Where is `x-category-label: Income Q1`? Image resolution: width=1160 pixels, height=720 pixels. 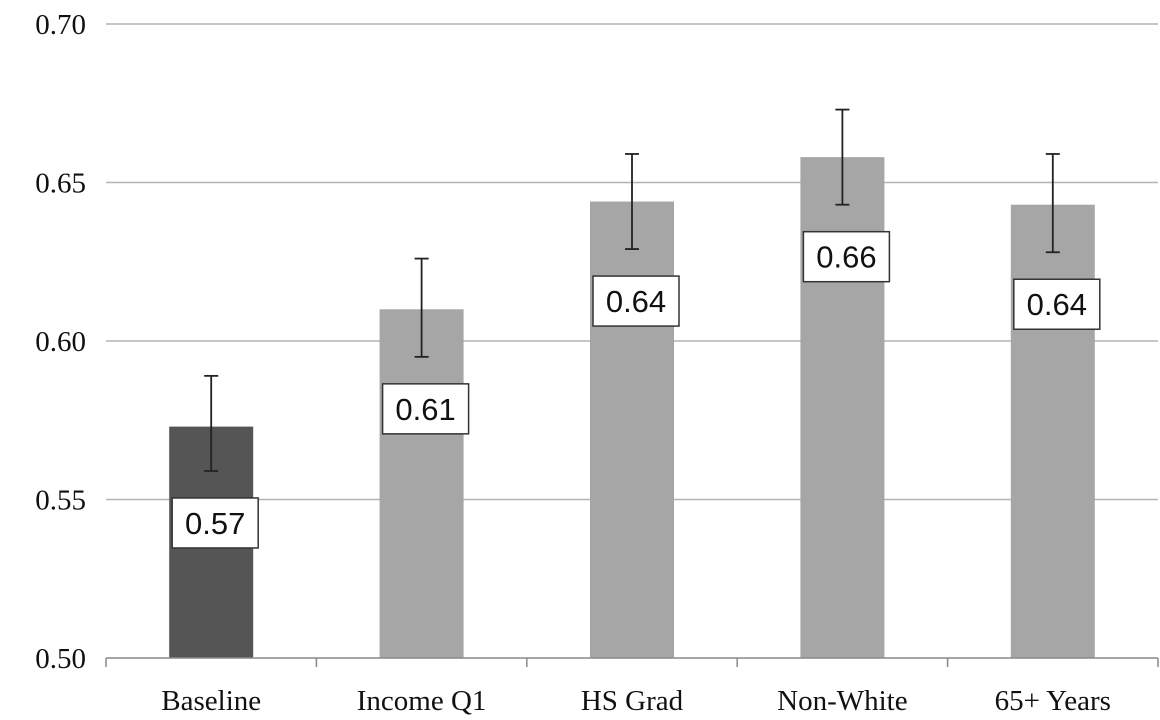 x-category-label: Income Q1 is located at coordinates (422, 701).